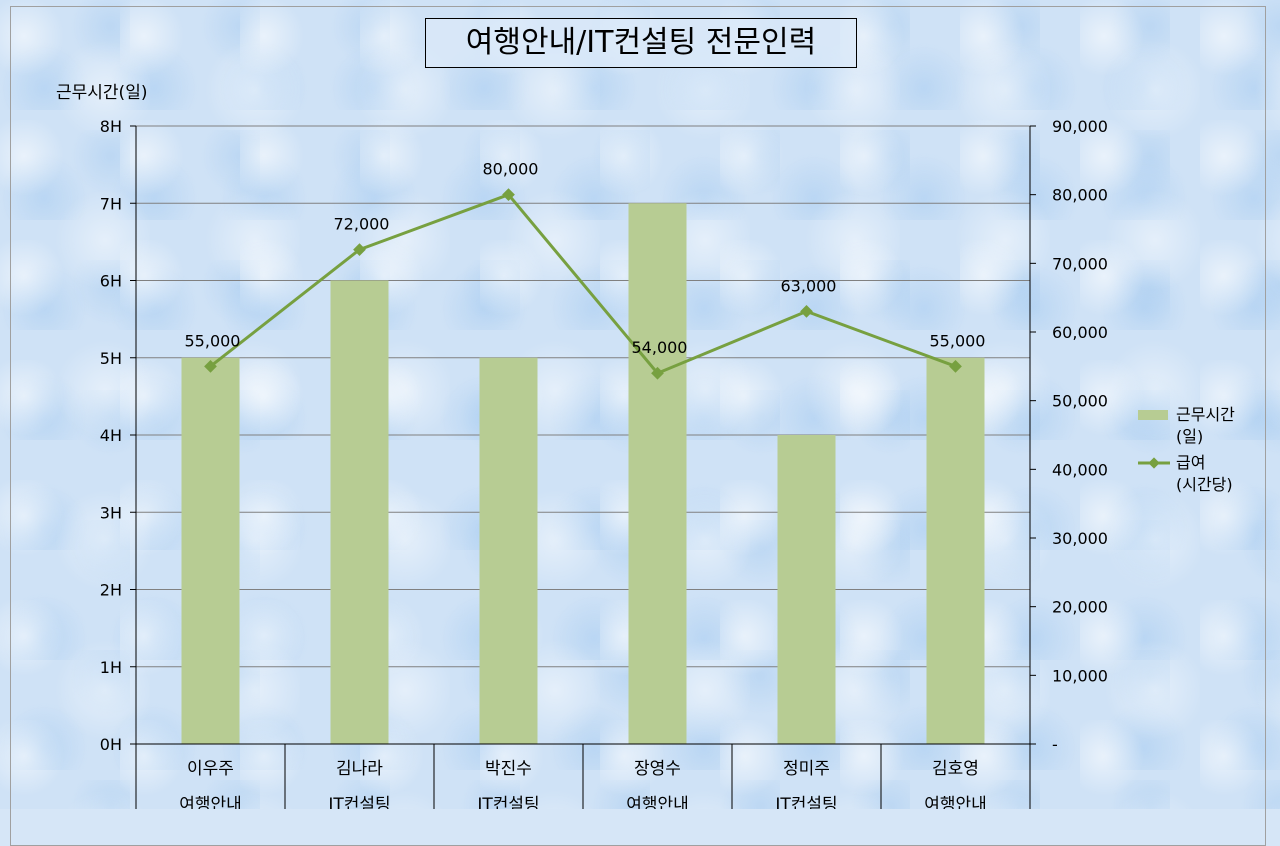  Describe the element at coordinates (1191, 462) in the screenshot. I see `legend-line-label-1: 급여` at that location.